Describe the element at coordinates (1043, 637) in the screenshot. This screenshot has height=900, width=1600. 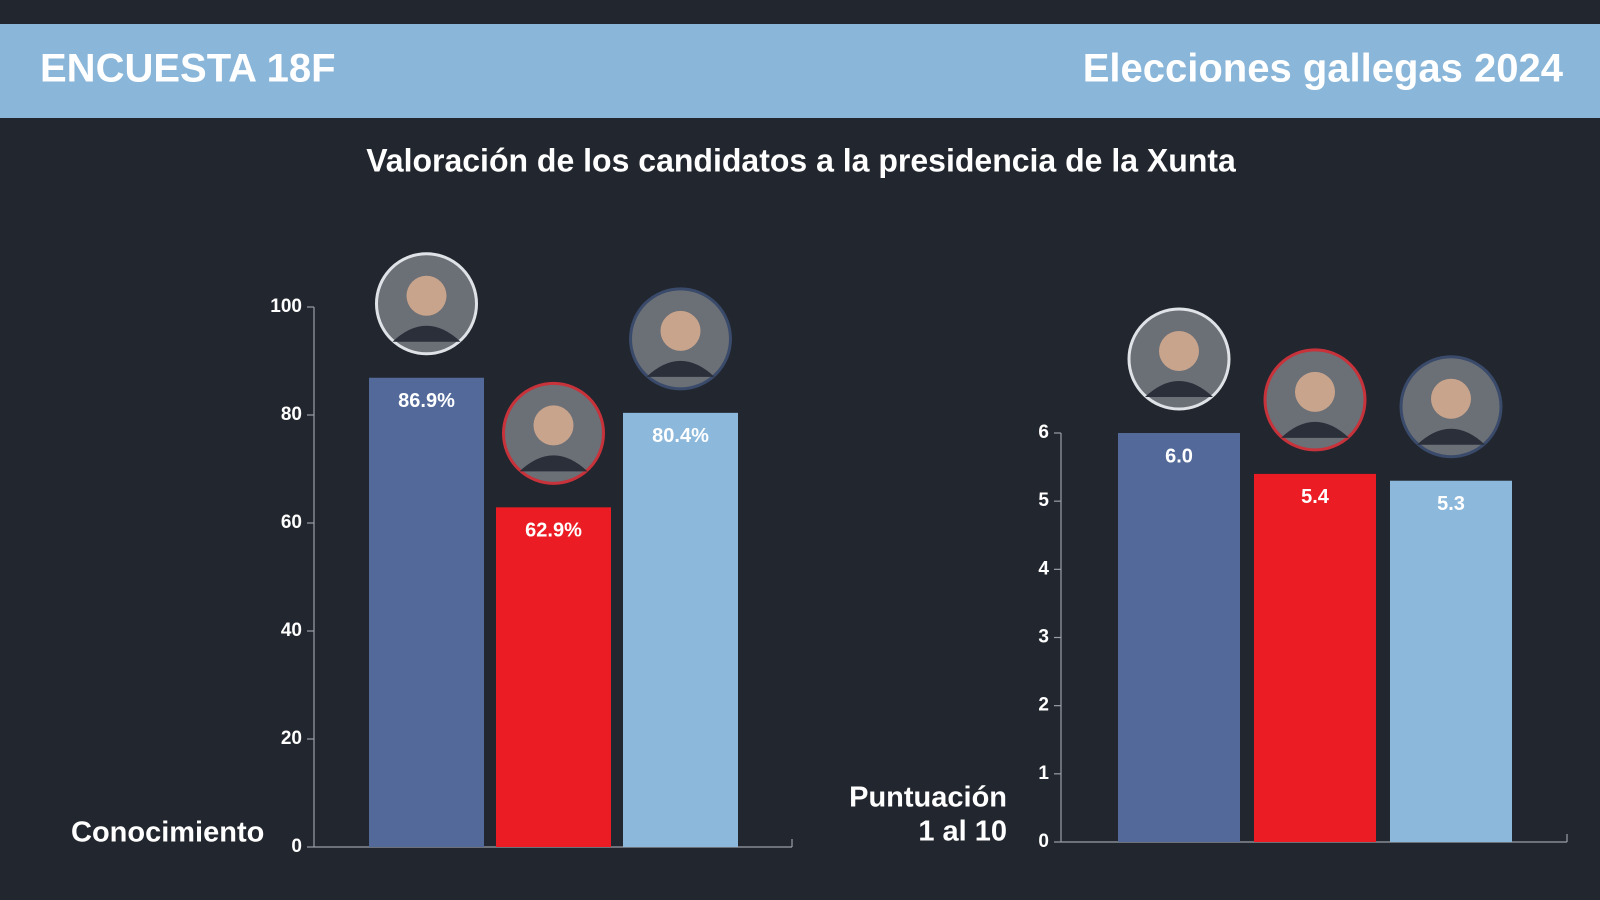
I see `y-tick-label: 3` at that location.